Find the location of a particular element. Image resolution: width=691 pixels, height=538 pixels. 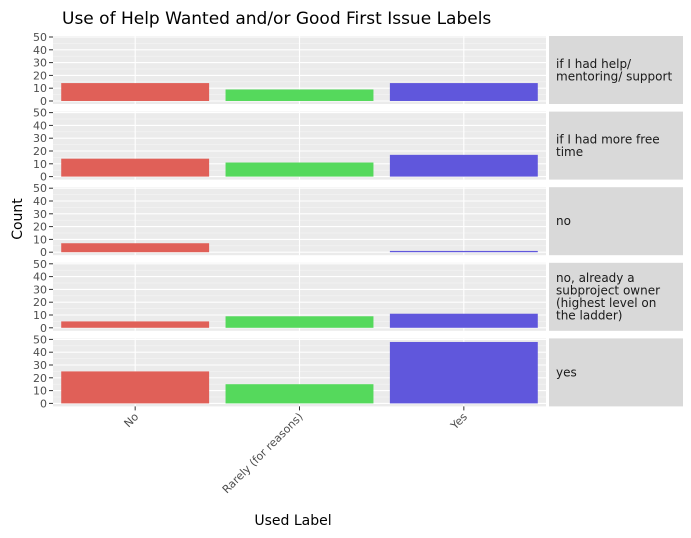

x-tick-label: No is located at coordinates (132, 420).